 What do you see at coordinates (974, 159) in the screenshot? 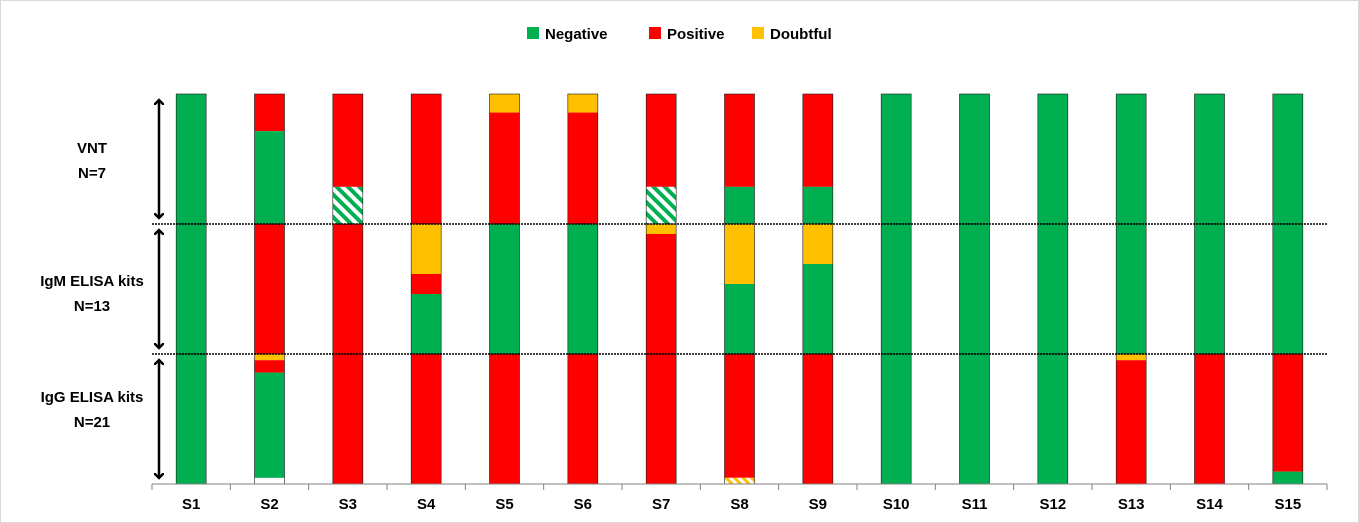
I see `bar-s11-vnt-negative` at bounding box center [974, 159].